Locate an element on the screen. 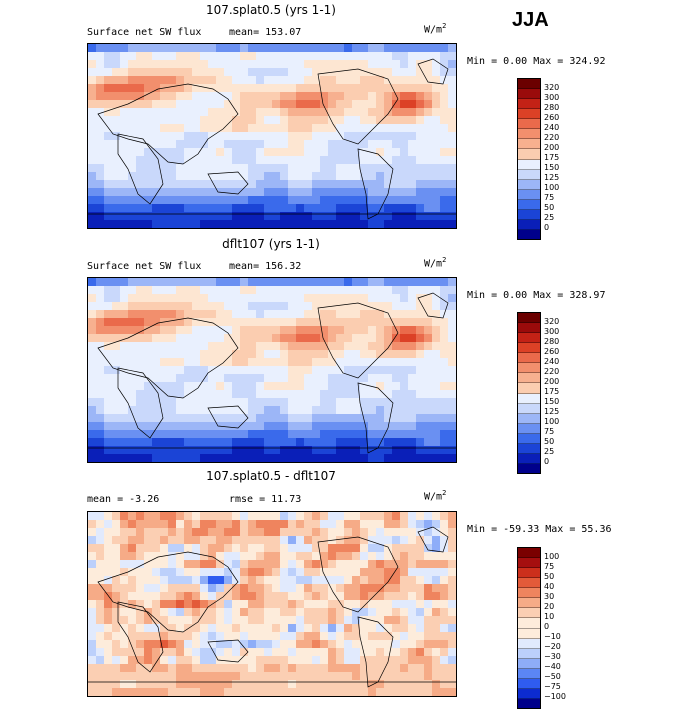  colorbar-tick-label: −75 is located at coordinates (552, 686).